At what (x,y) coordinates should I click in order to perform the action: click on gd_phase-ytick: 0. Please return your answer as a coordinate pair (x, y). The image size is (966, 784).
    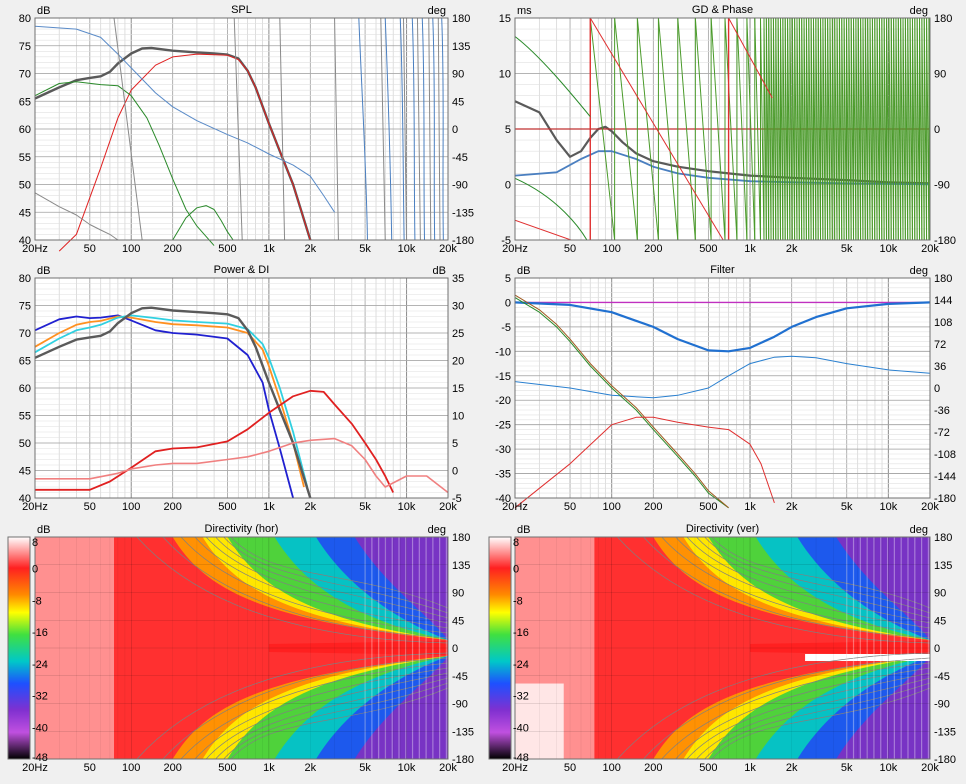
    Looking at the image, I should click on (508, 186).